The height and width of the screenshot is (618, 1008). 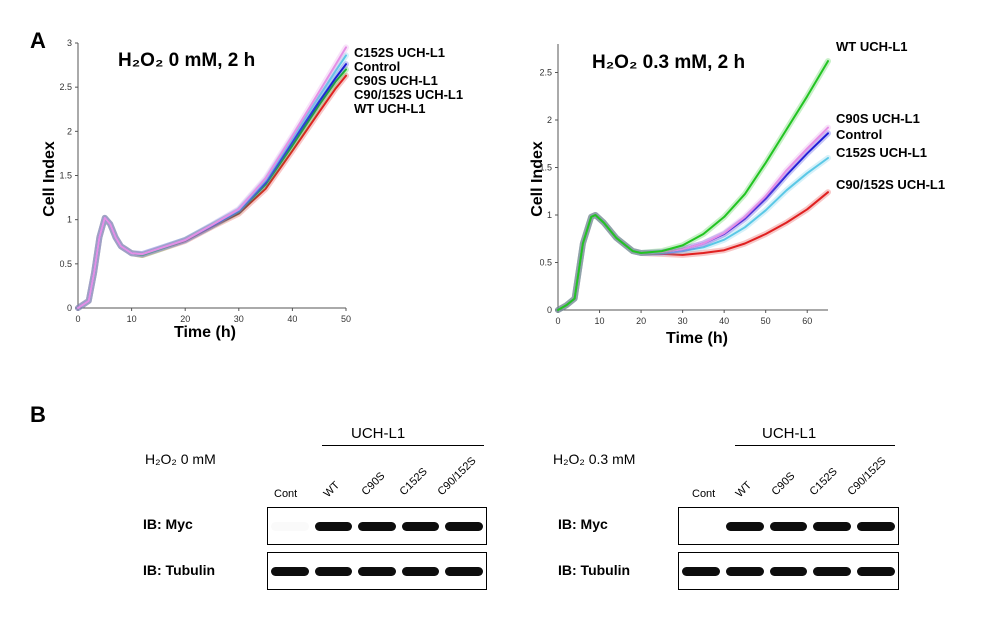 I want to click on blot2-row-label: IB: Tubulin, so click(x=594, y=570).